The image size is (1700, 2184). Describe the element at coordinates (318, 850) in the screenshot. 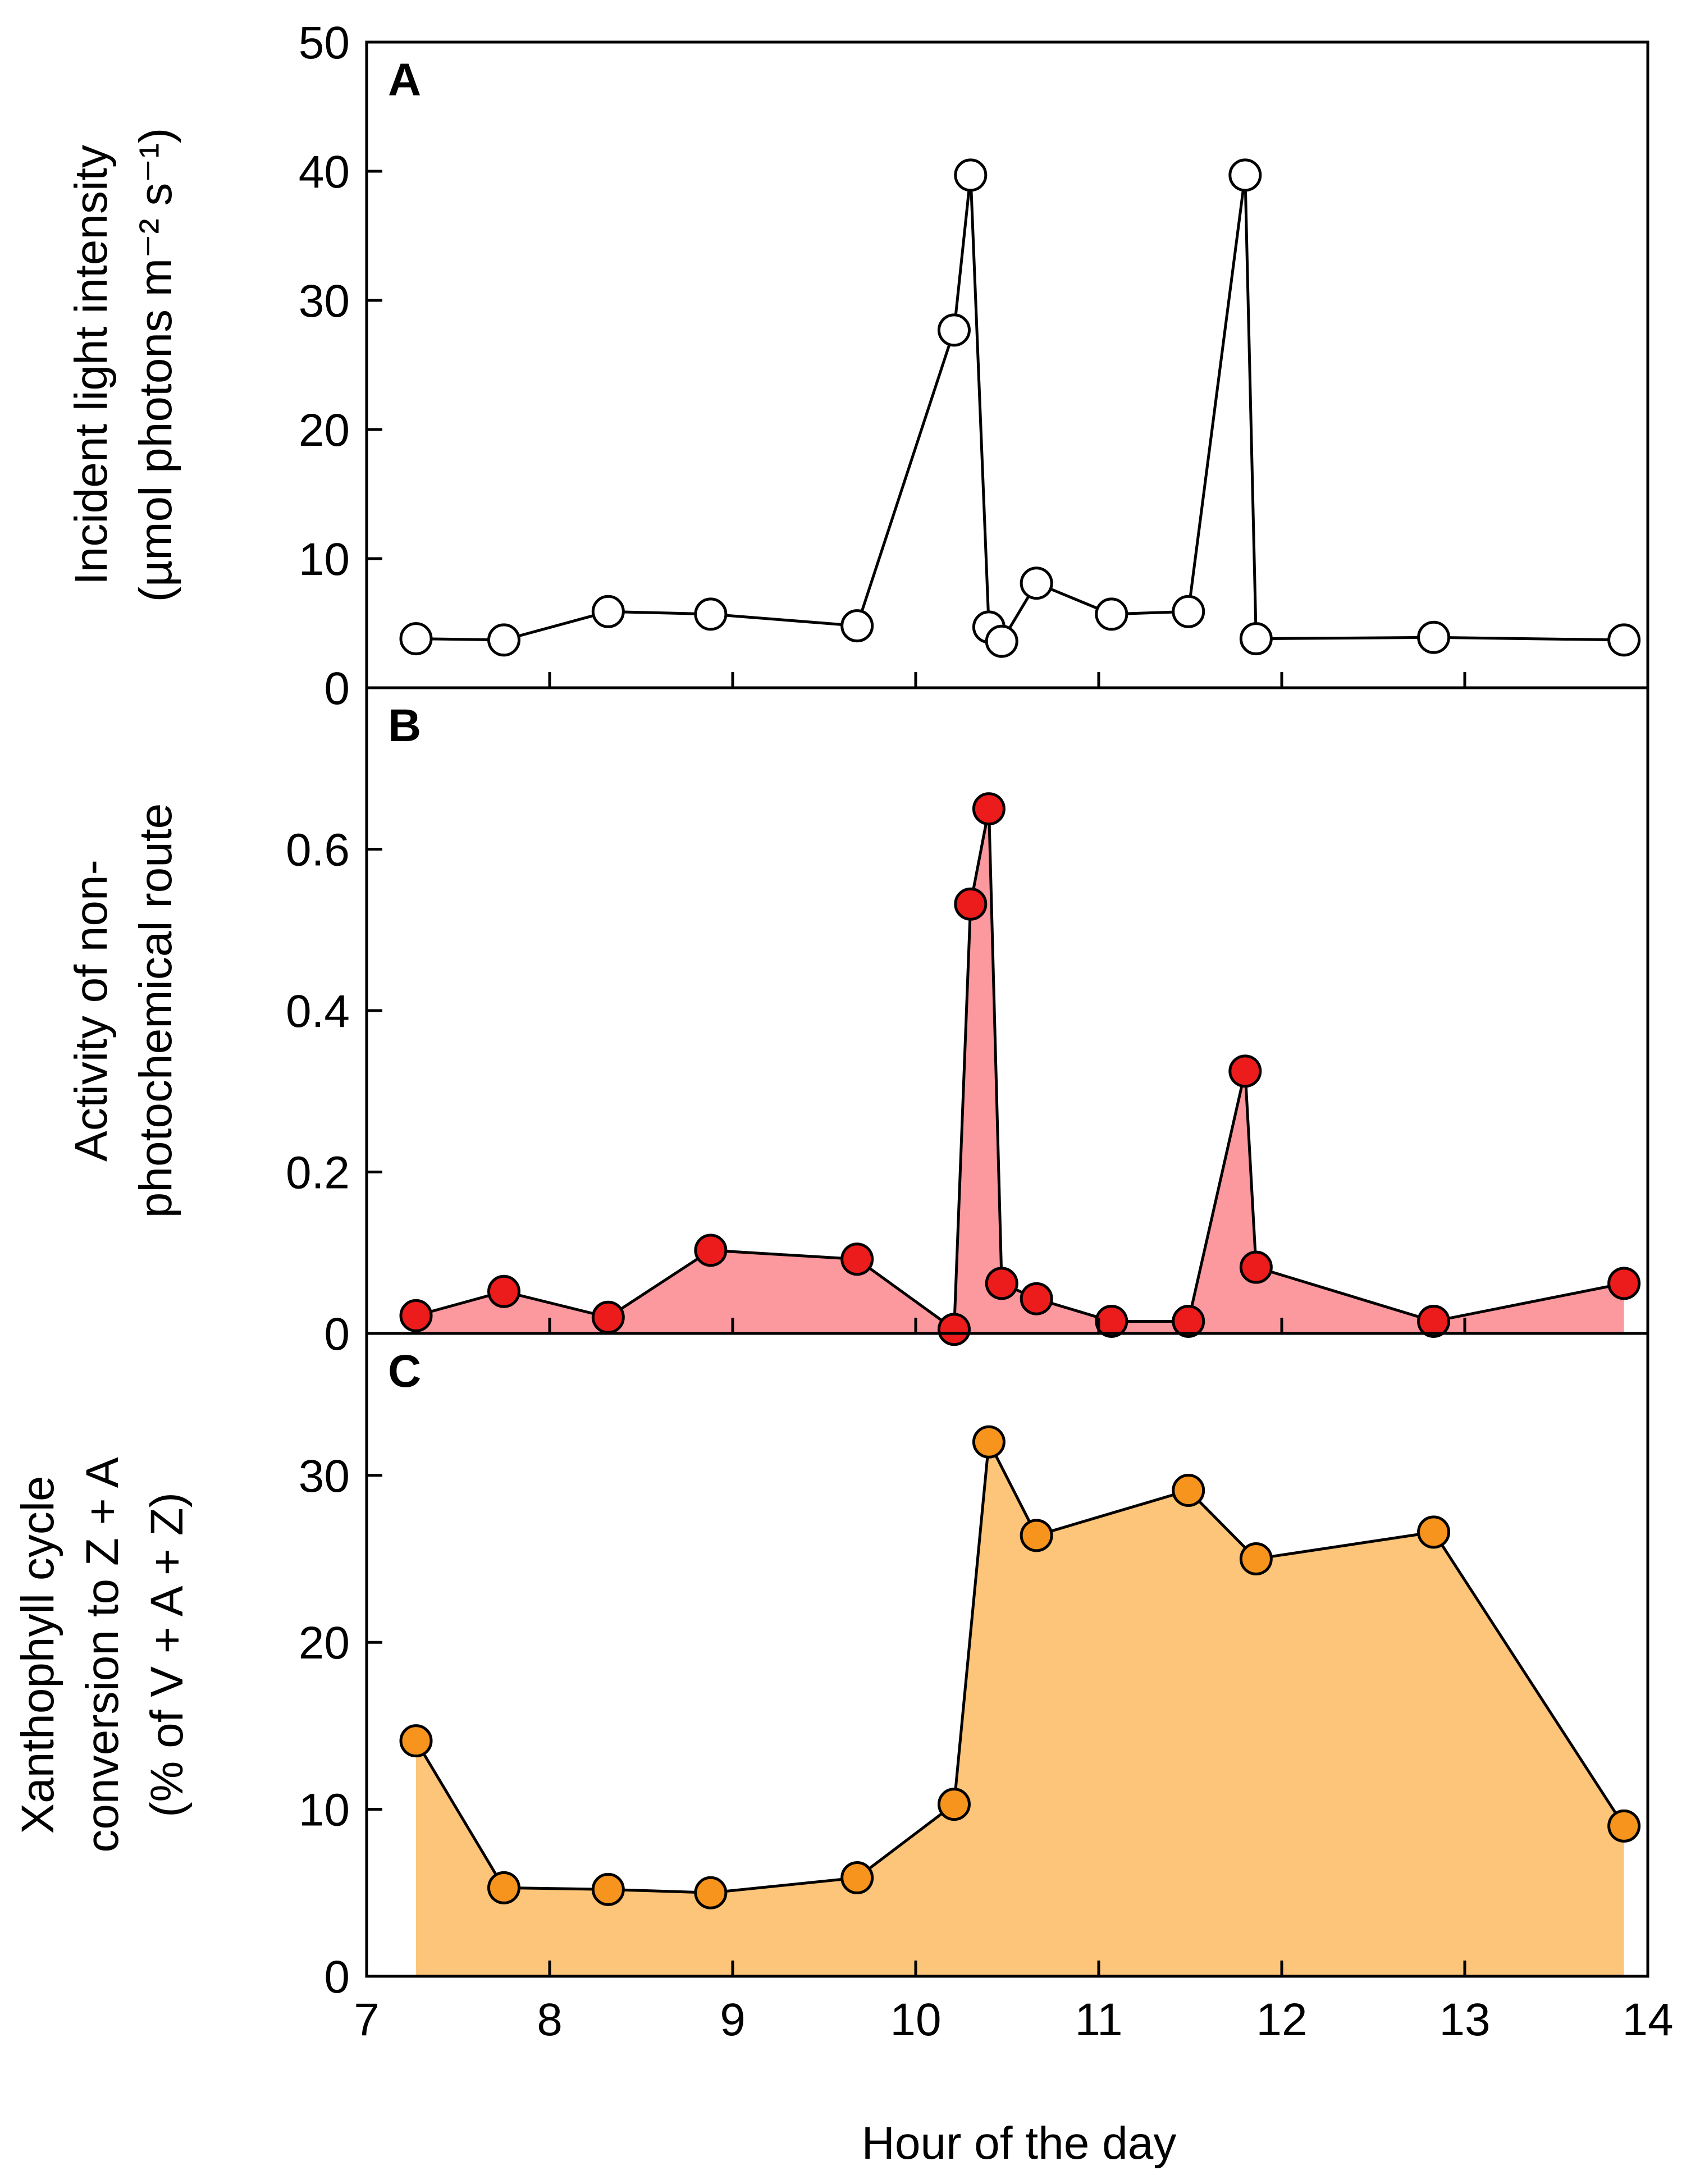

I see `panel-b-y-tick-label: 0.6` at that location.